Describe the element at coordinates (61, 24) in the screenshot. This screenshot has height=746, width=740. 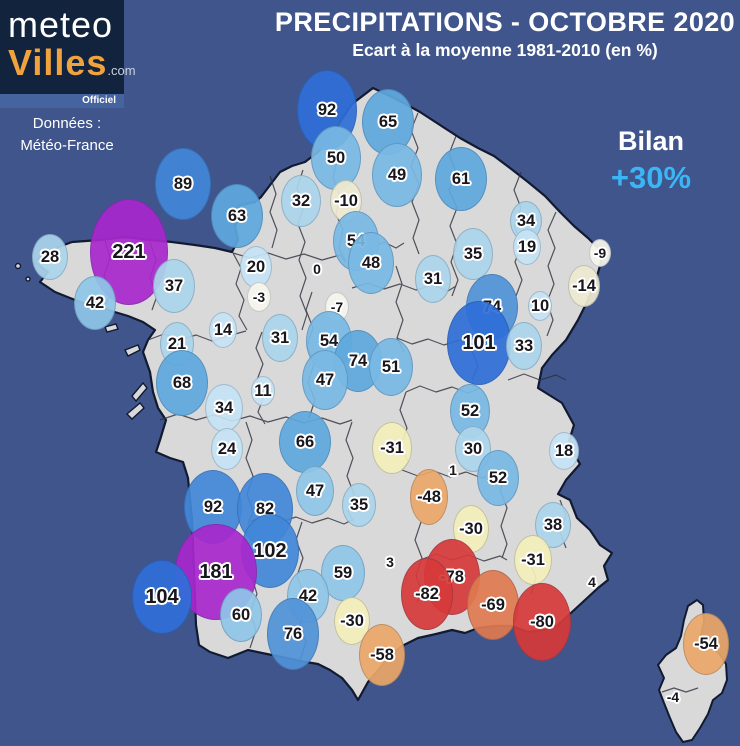
I see `logo-brand-top: meteo` at that location.